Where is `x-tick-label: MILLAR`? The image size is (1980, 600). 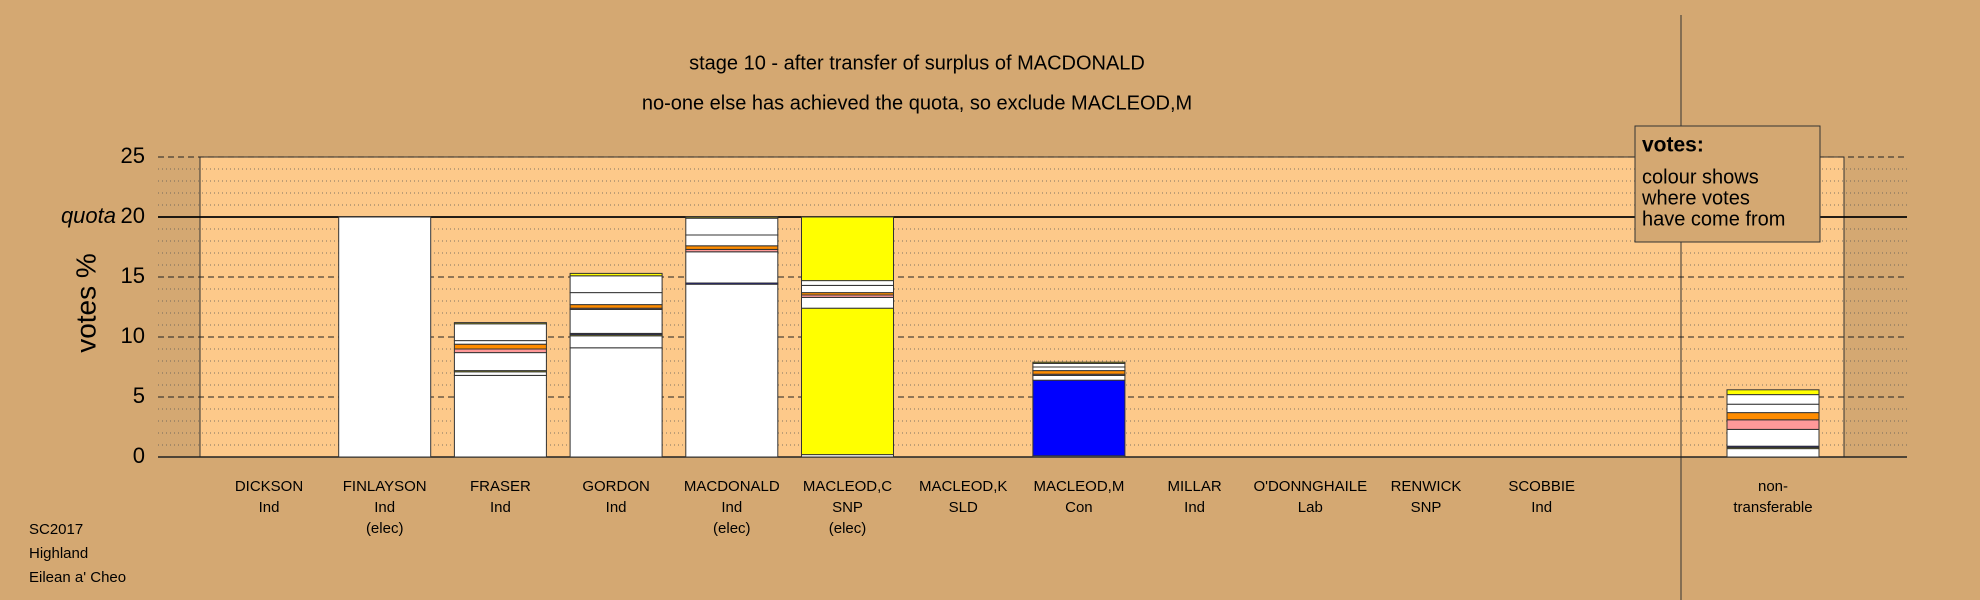 x-tick-label: MILLAR is located at coordinates (1195, 486).